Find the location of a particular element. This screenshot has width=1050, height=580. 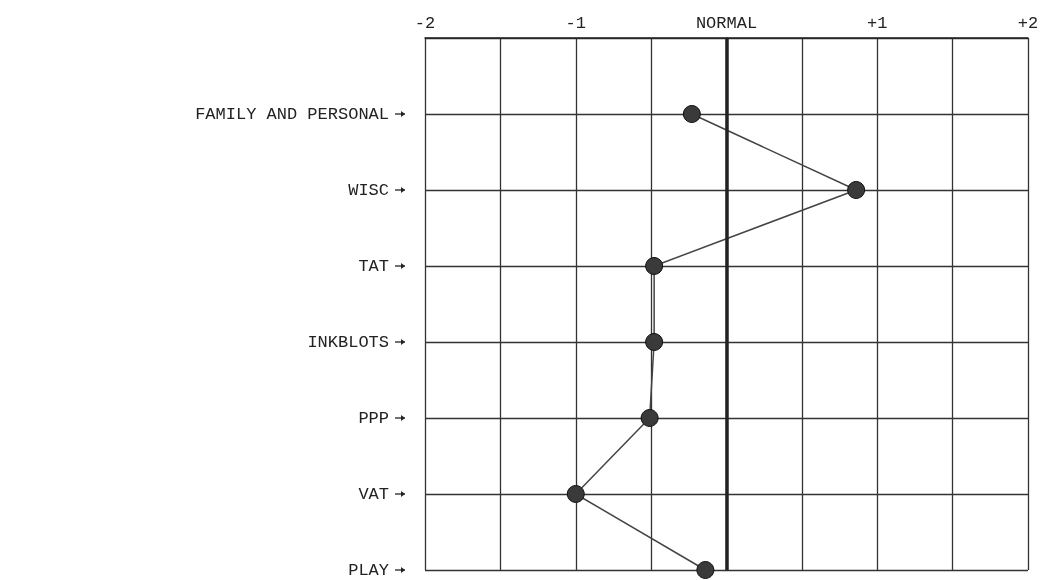

y-tick-label: FAMILY AND PERSONAL is located at coordinates (292, 114).